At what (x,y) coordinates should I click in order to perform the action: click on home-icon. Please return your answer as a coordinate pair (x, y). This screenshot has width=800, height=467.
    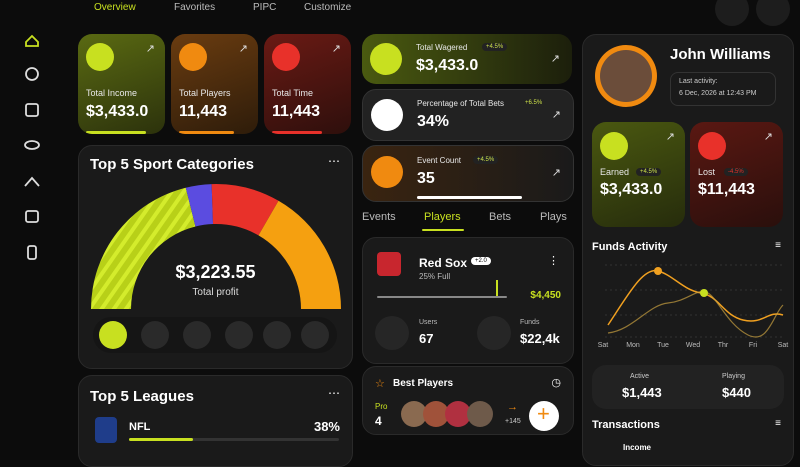
    Looking at the image, I should click on (32, 40).